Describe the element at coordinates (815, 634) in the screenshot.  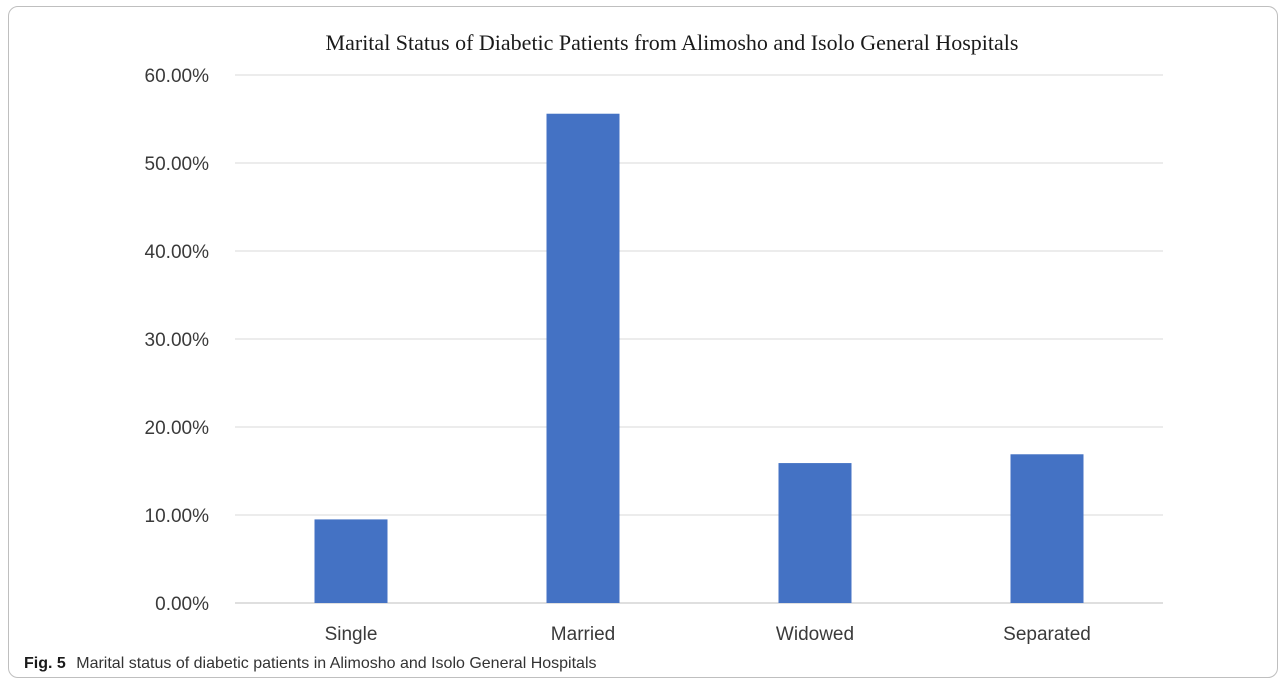
I see `category-label-widowed: Widowed` at that location.